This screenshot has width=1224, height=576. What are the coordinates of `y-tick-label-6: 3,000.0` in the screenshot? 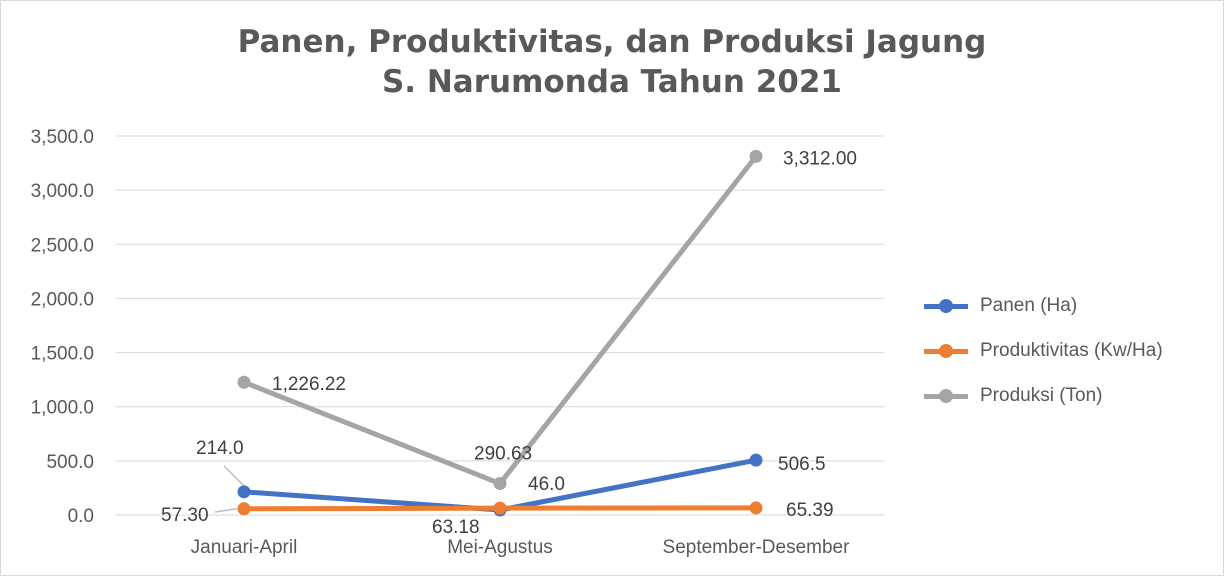 It's located at (62, 191).